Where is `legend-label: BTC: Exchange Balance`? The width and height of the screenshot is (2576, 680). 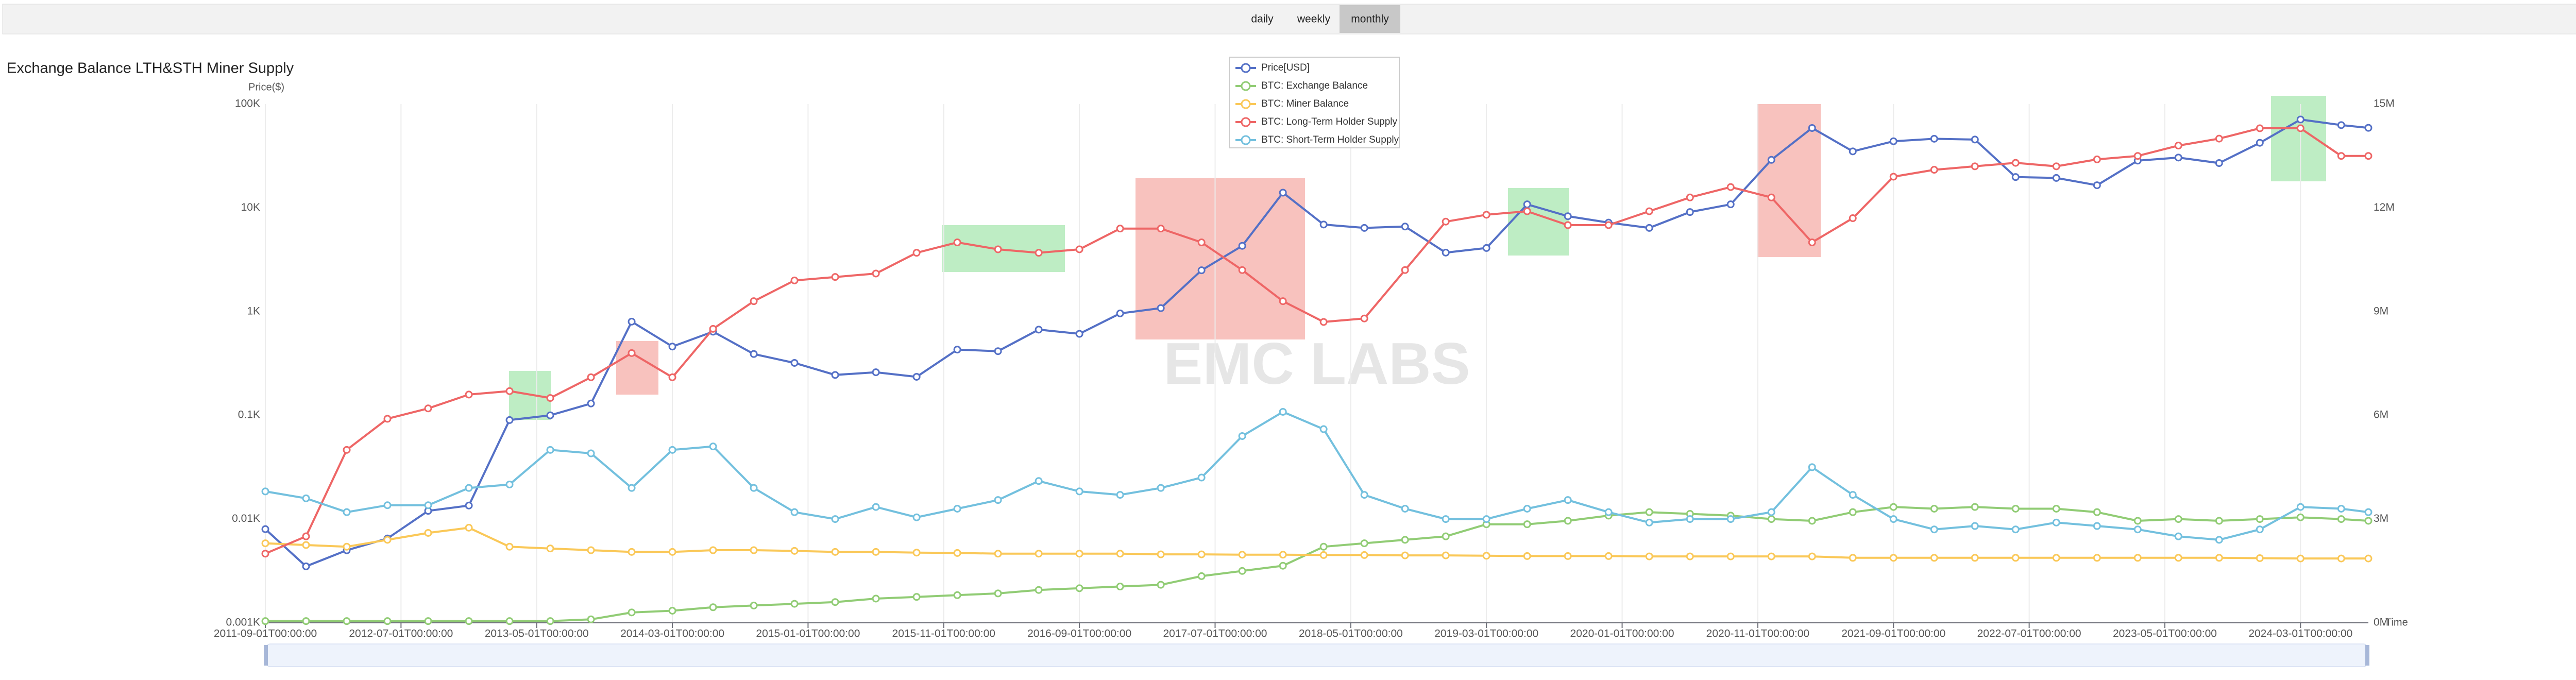
legend-label: BTC: Exchange Balance is located at coordinates (1314, 85).